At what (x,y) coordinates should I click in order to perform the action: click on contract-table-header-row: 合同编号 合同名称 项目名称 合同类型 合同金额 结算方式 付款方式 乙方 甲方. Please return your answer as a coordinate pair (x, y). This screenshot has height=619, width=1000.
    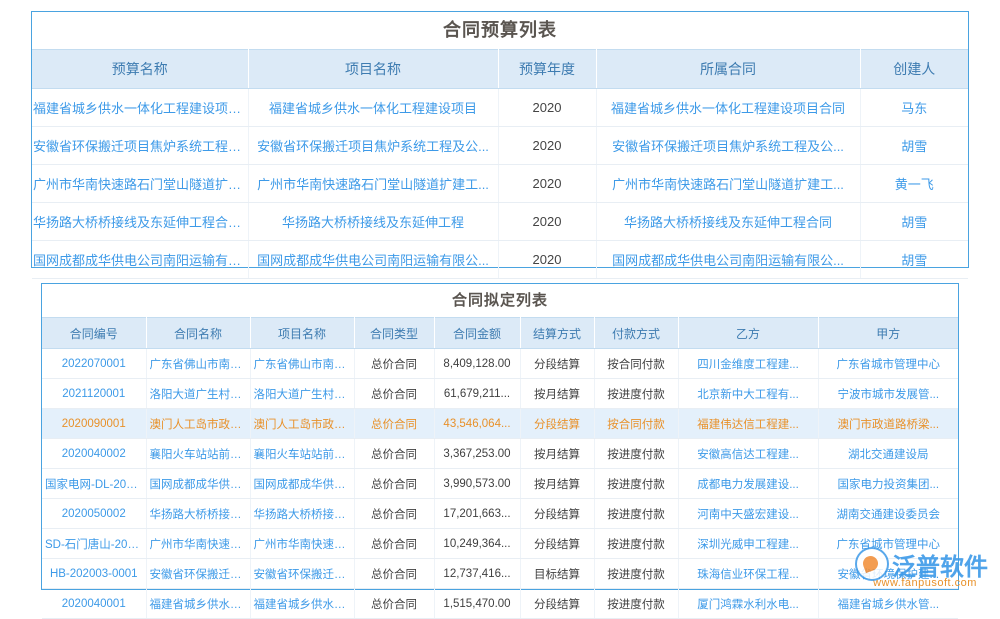
    Looking at the image, I should click on (500, 333).